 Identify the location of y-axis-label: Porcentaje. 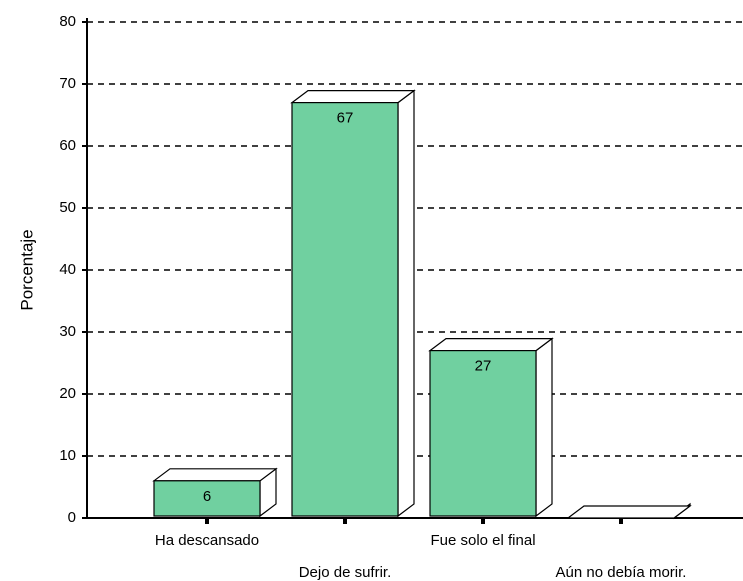
(26, 269).